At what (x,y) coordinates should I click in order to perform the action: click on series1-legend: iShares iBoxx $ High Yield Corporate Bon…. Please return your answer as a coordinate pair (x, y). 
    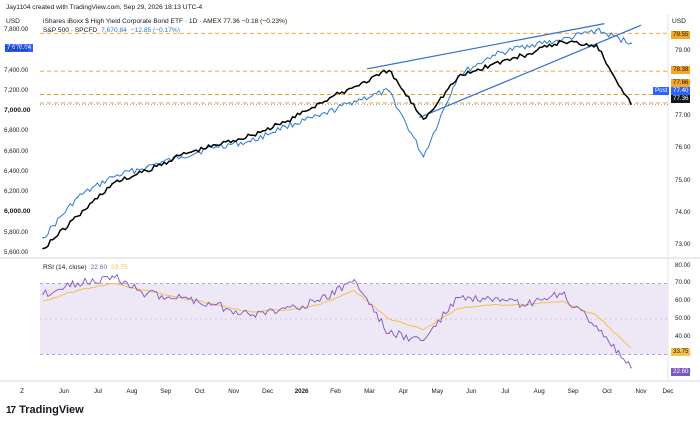
    Looking at the image, I should click on (165, 21).